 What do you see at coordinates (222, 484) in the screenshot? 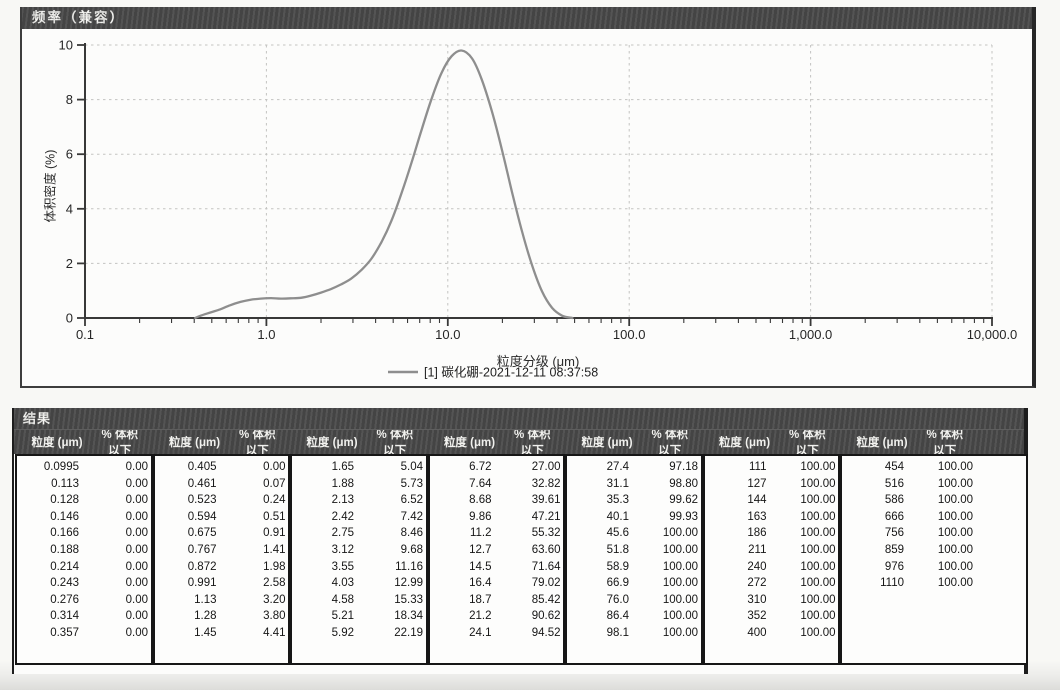
I see `table-row: 0.461 0.07` at bounding box center [222, 484].